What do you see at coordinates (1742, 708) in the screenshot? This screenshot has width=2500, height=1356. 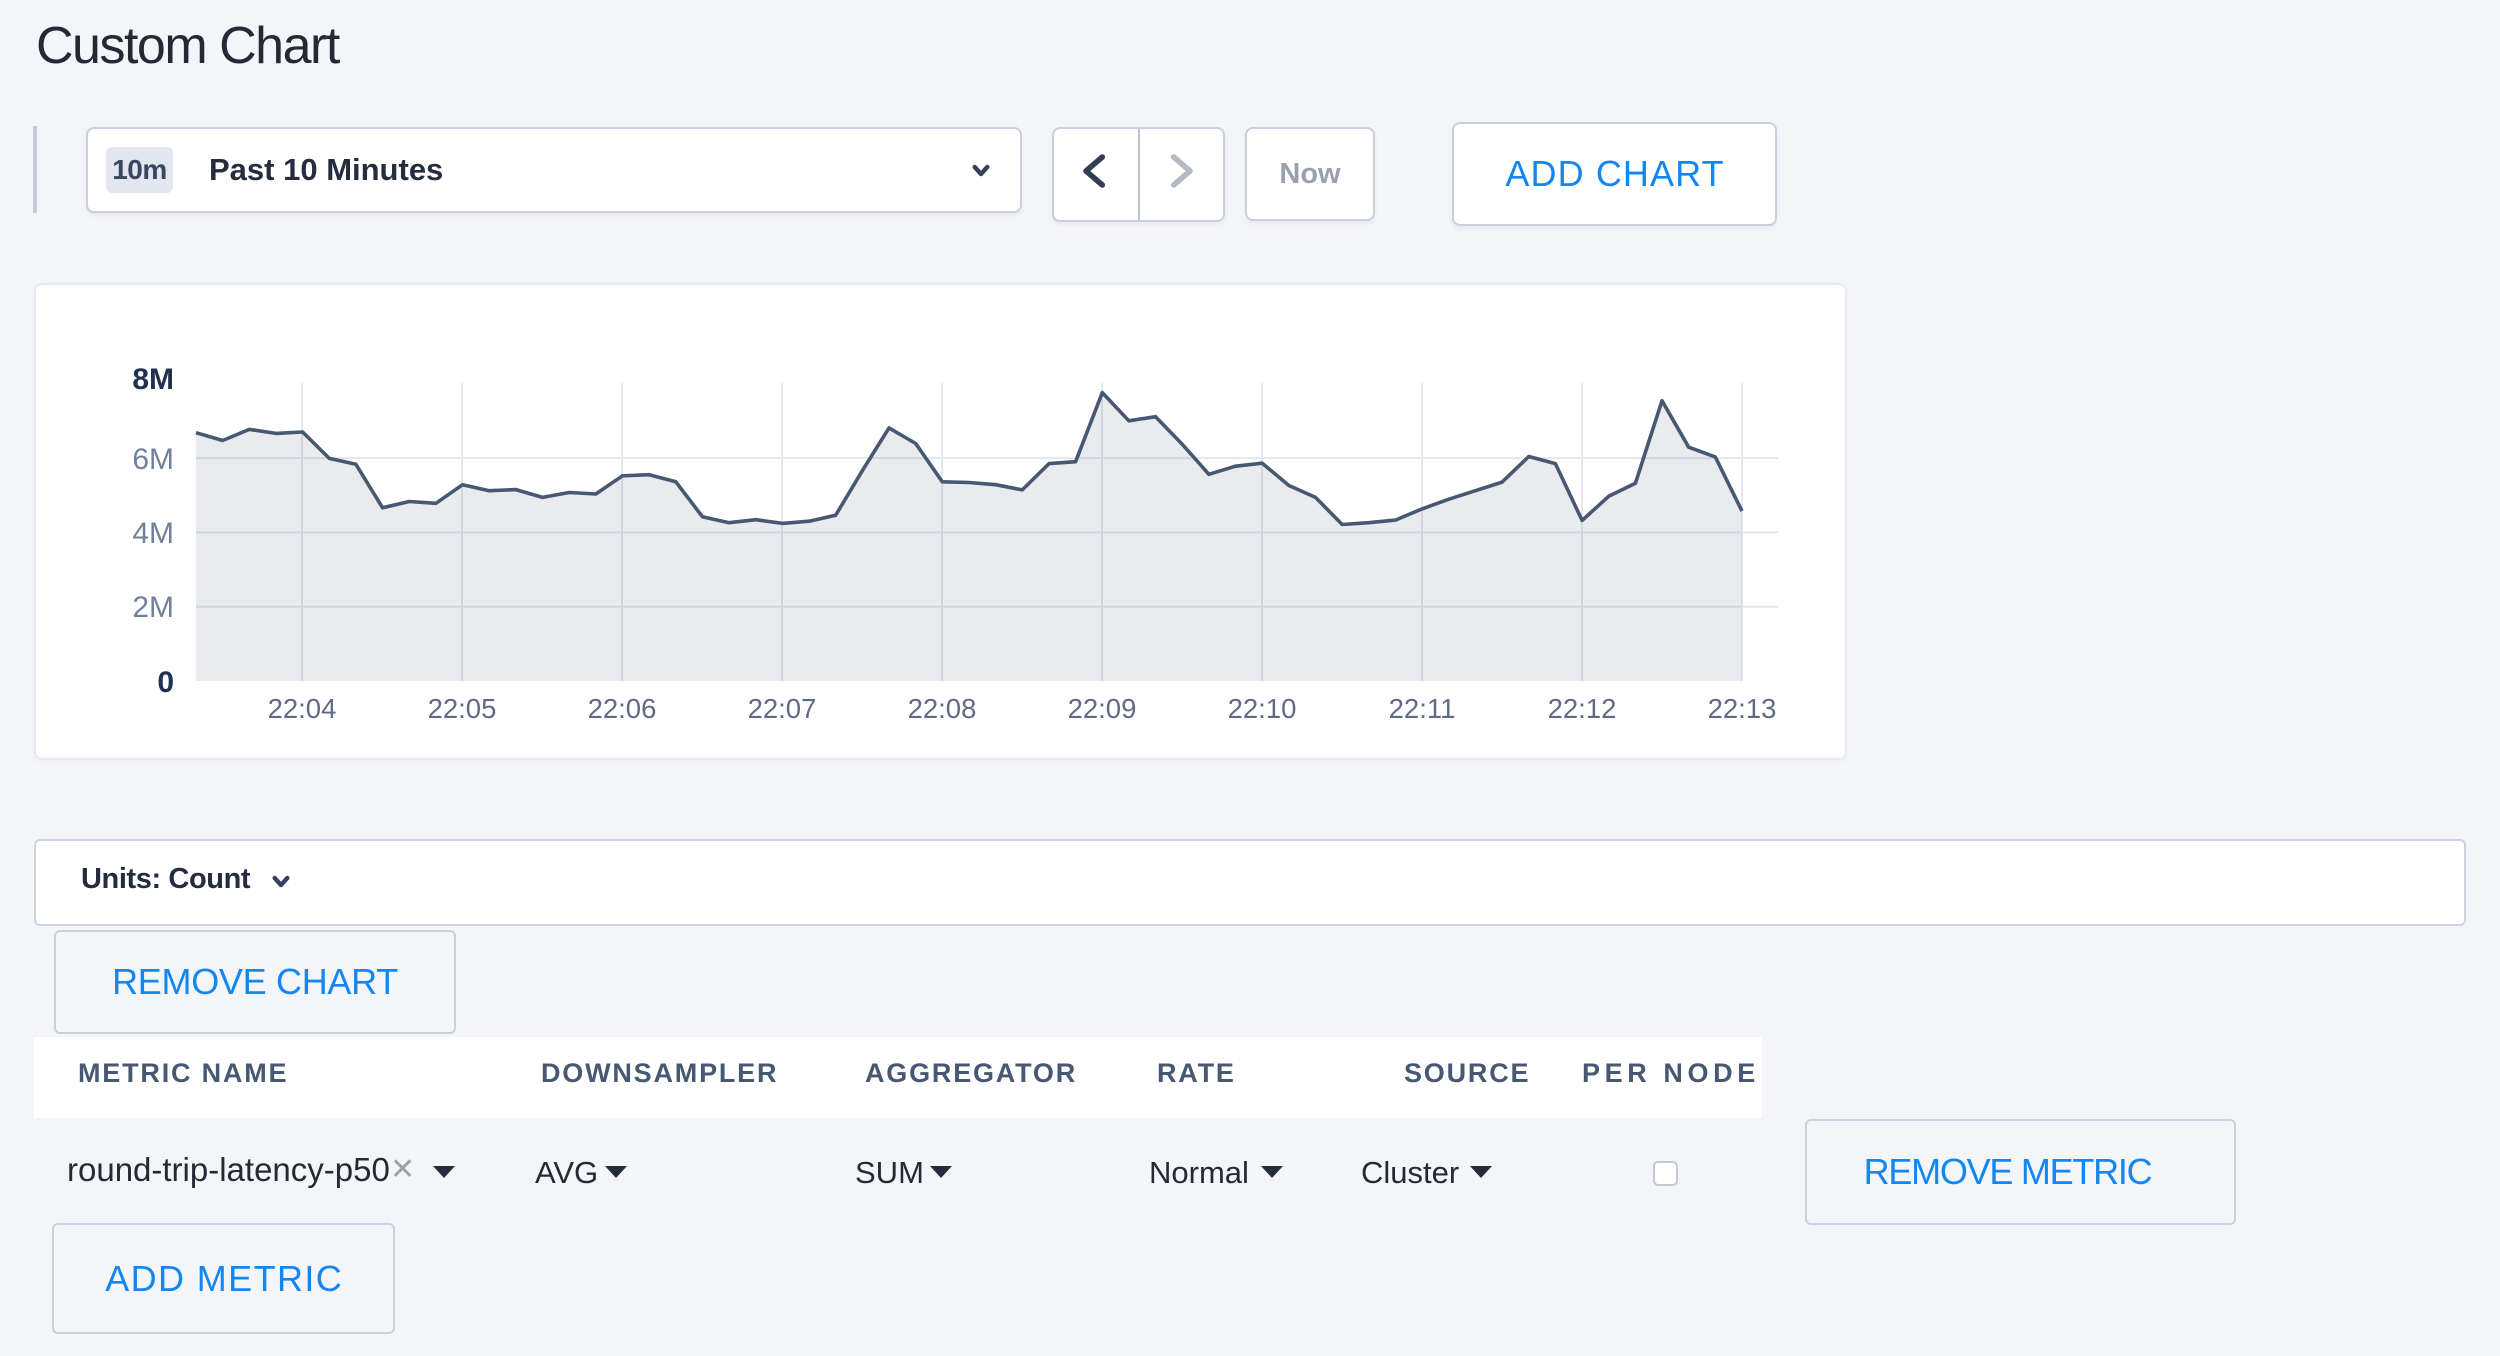 I see `svg-text: 22:13` at bounding box center [1742, 708].